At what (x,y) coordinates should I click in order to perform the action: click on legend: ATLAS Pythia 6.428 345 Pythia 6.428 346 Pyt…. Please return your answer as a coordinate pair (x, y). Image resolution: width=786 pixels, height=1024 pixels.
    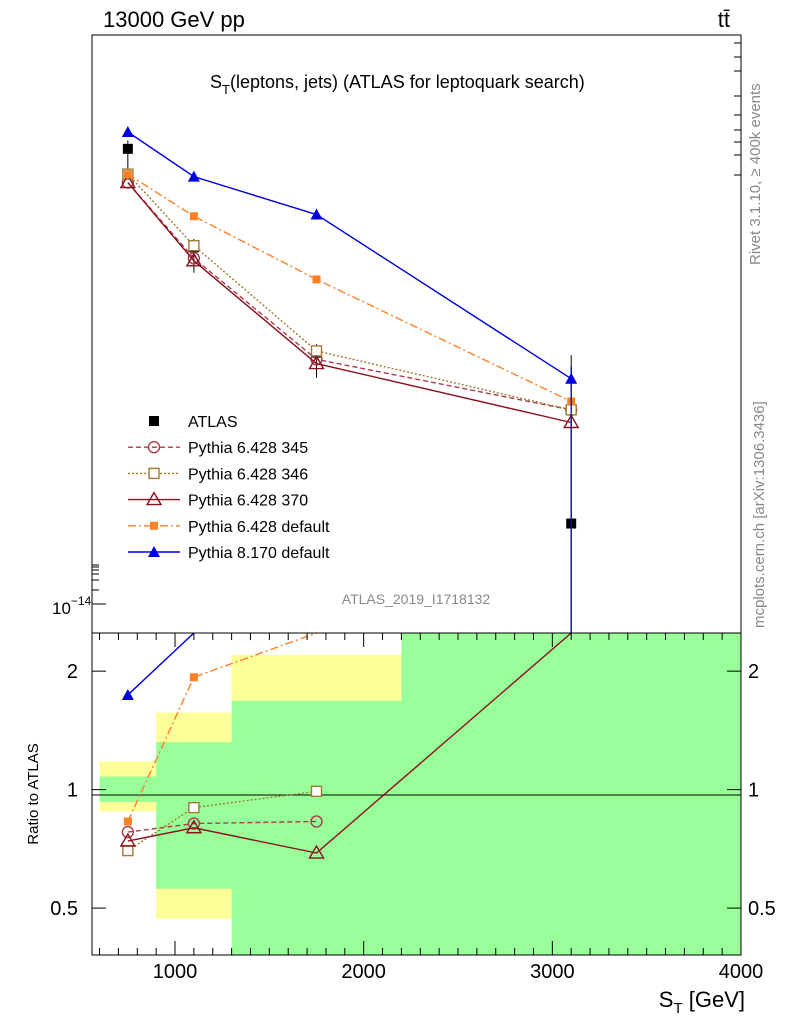
    Looking at the image, I should click on (229, 488).